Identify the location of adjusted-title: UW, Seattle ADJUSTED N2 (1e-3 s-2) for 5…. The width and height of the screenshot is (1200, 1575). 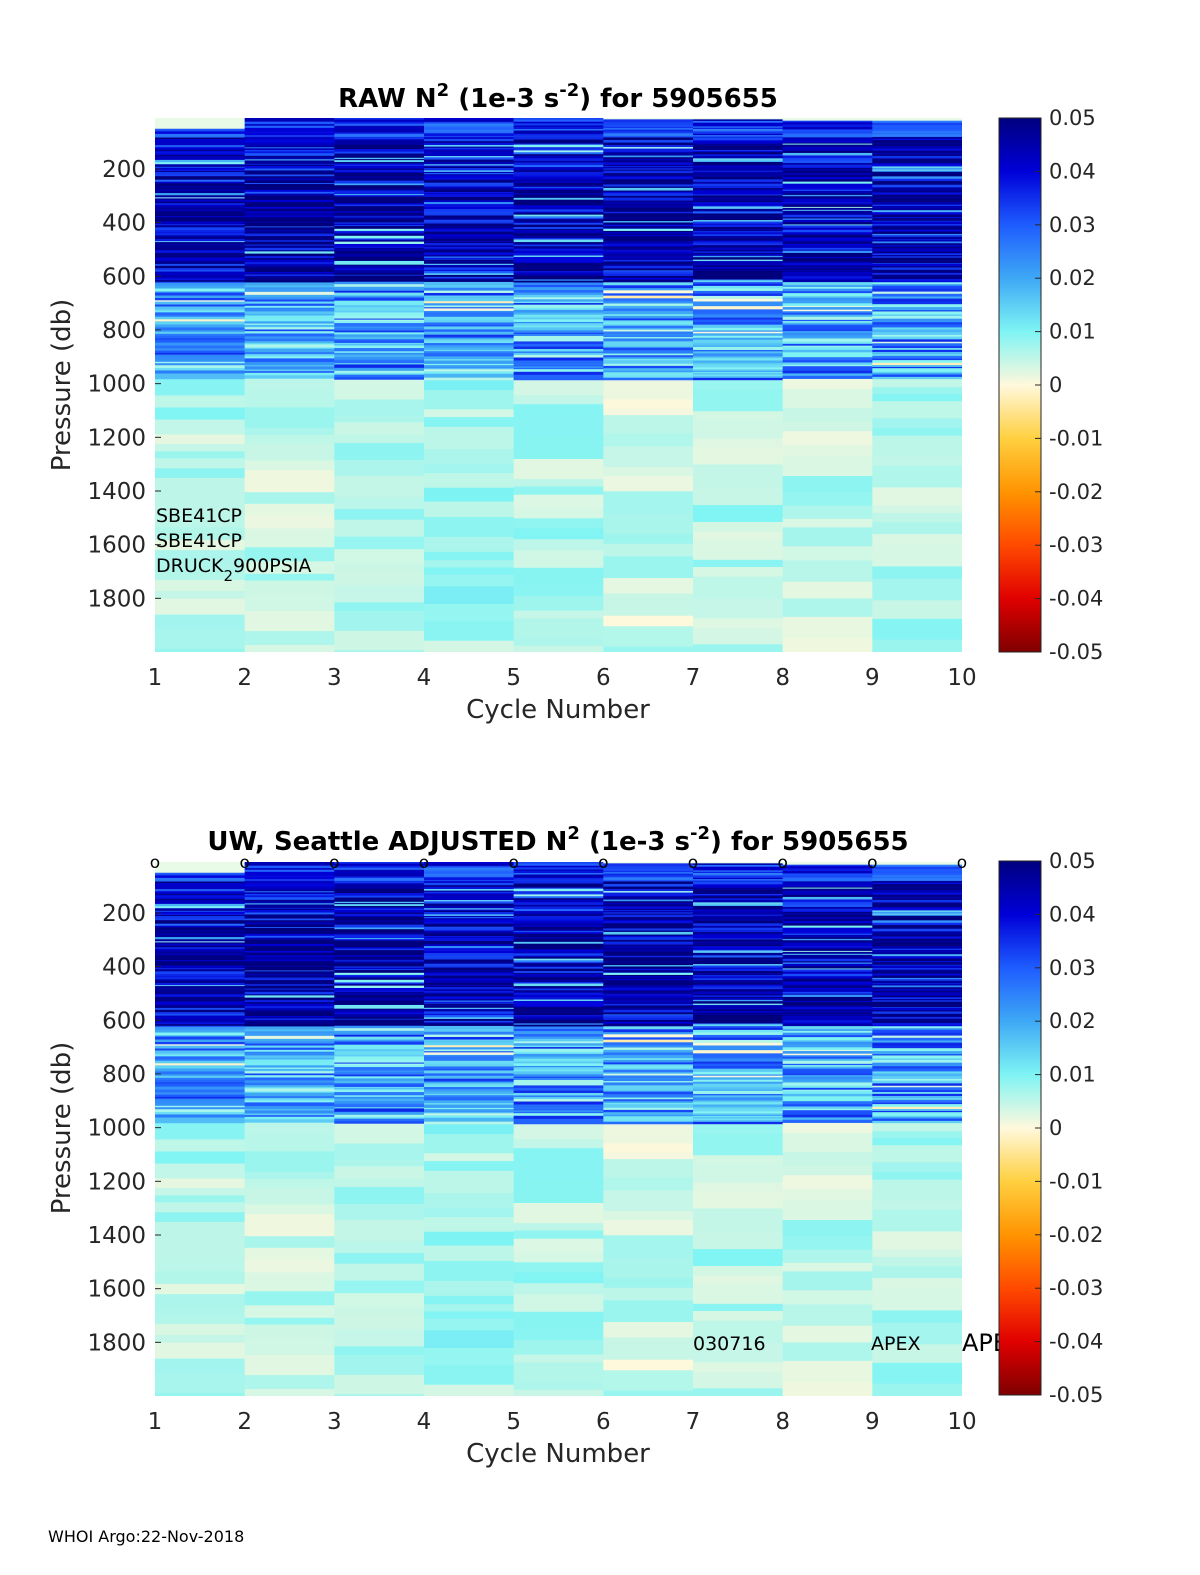
(557, 840).